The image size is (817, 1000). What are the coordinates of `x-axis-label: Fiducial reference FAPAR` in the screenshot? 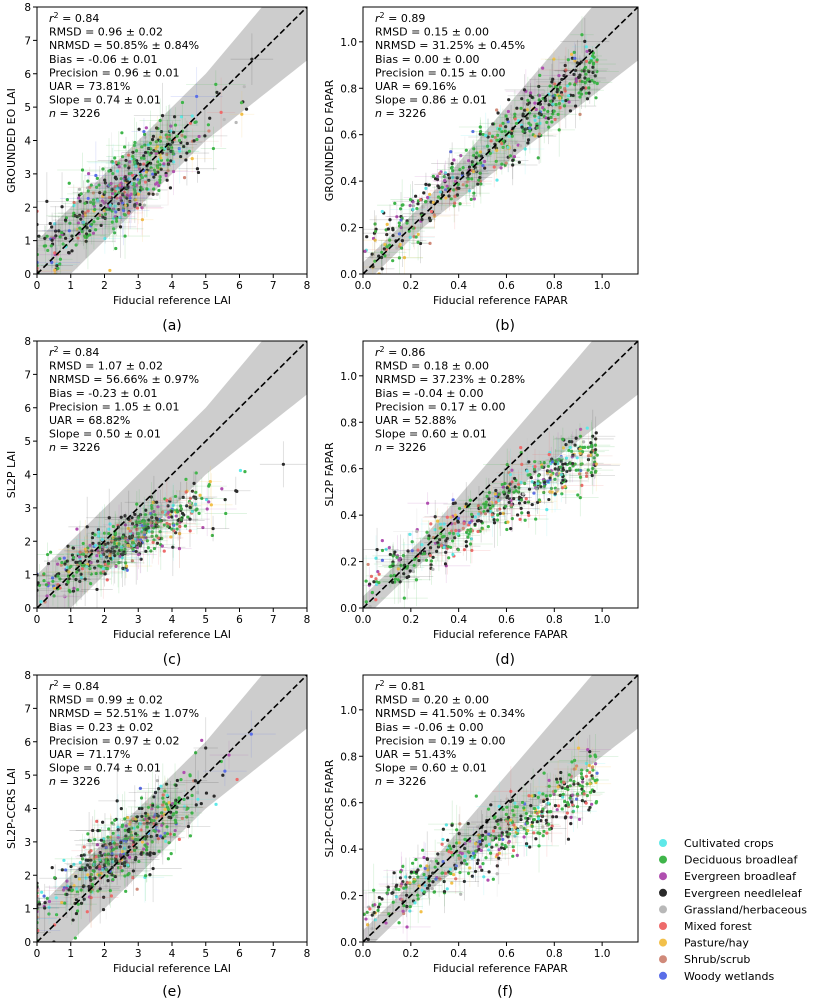 It's located at (500, 300).